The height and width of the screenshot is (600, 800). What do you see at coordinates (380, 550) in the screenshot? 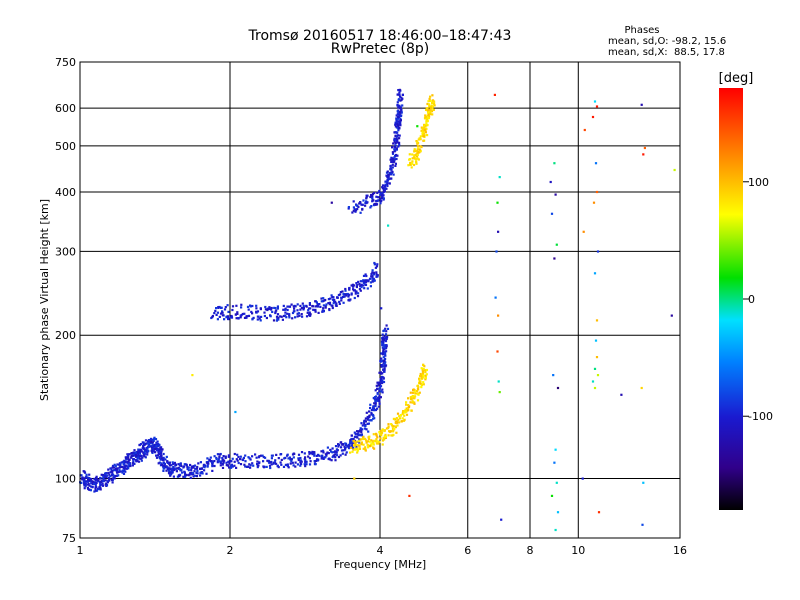
I see `x-tick-label: 4` at bounding box center [380, 550].